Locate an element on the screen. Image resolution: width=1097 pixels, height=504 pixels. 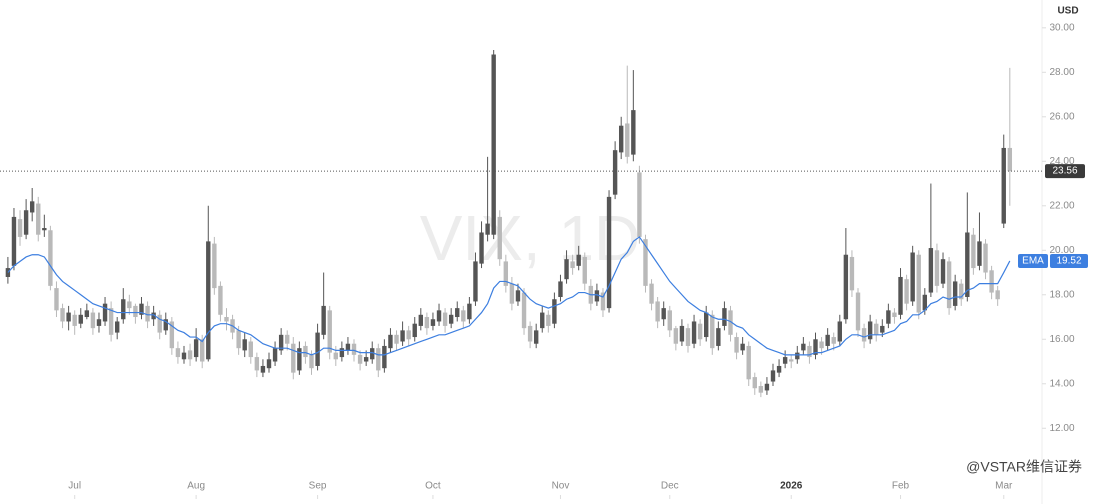
credit: @VSTAR维信证券 is located at coordinates (1024, 467).